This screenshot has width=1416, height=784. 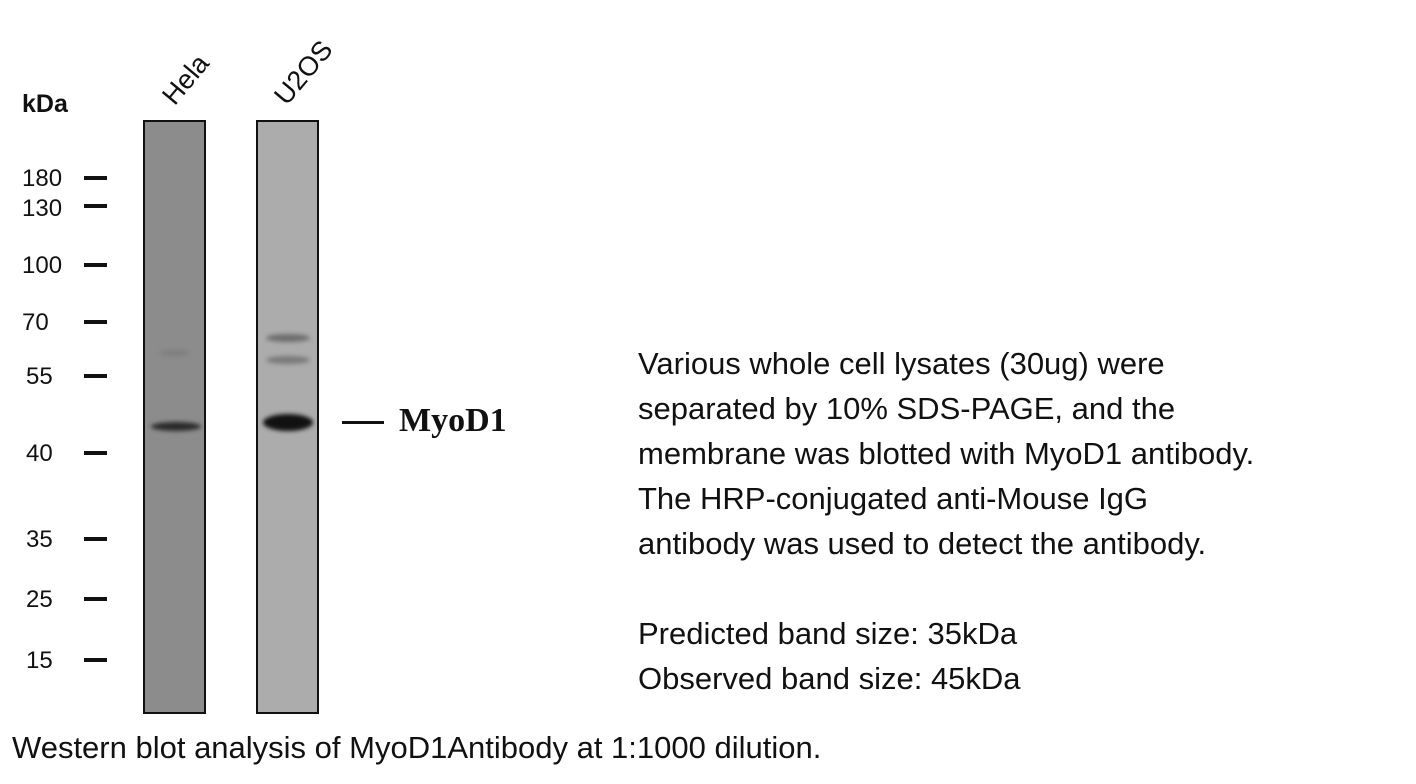 I want to click on predicted-band-size: Predicted band size: 35kDa, so click(x=828, y=633).